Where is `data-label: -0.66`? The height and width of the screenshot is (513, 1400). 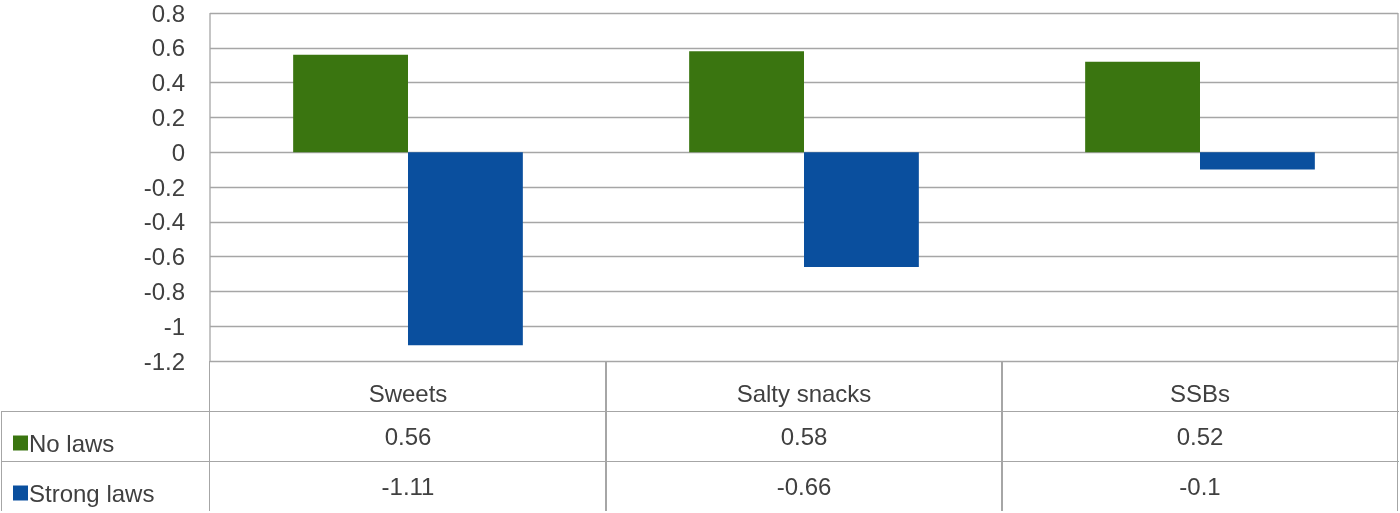
data-label: -0.66 is located at coordinates (804, 486).